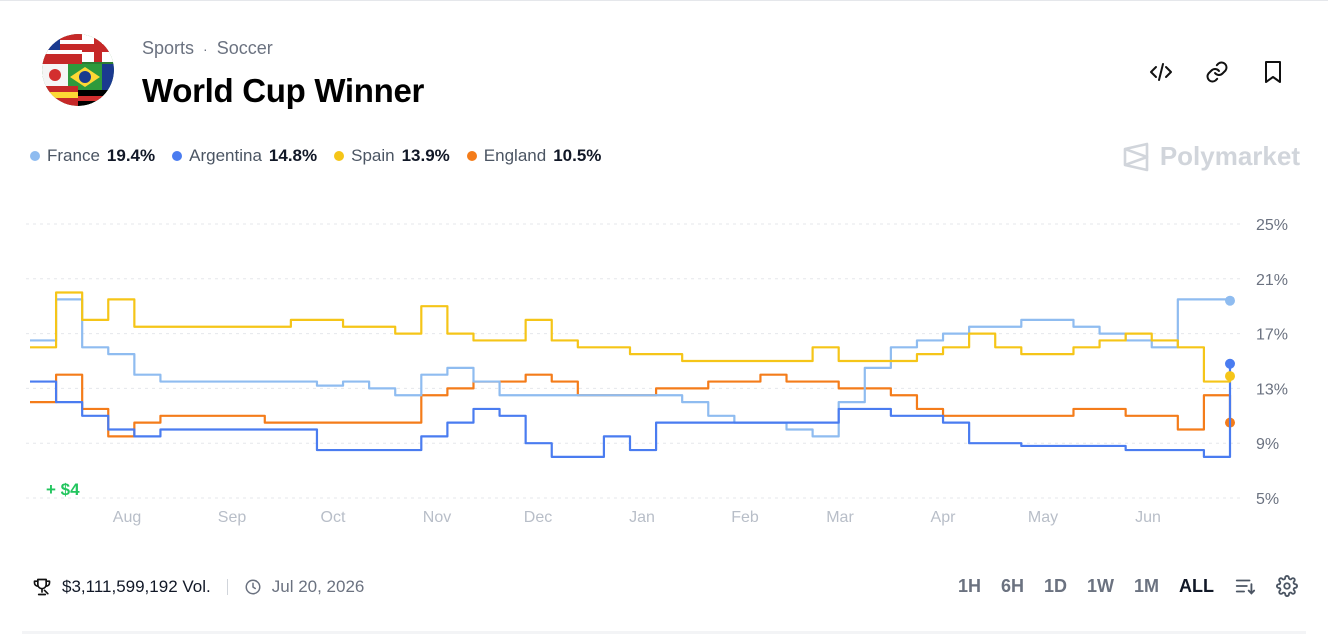 This screenshot has width=1328, height=634. What do you see at coordinates (577, 155) in the screenshot?
I see `legend-value: 10.5%` at bounding box center [577, 155].